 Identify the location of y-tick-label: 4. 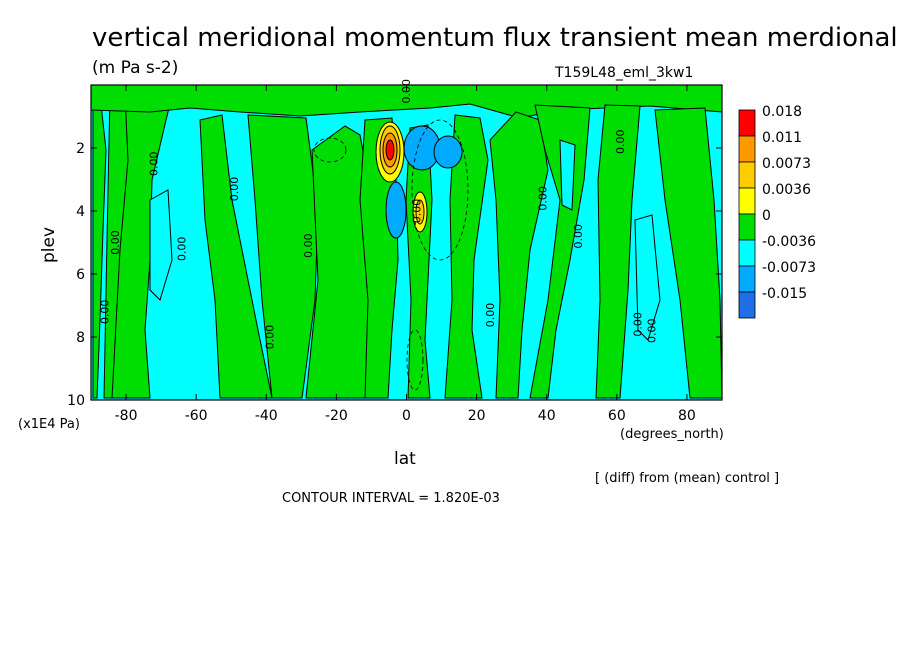
(80, 212).